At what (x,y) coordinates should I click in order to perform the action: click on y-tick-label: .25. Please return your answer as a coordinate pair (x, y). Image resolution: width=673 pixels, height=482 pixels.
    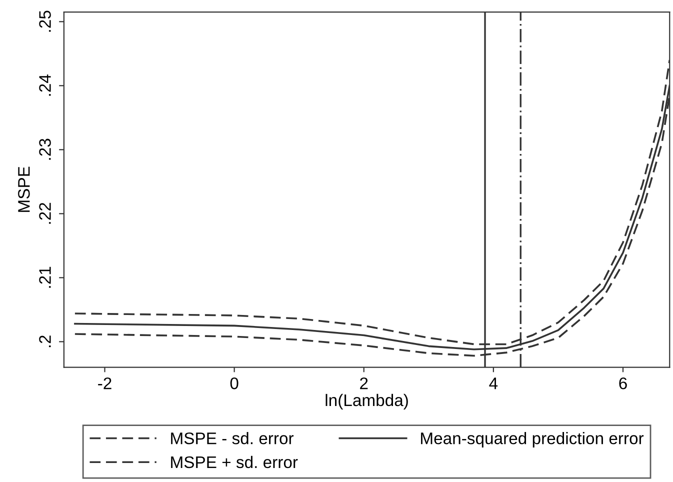
    Looking at the image, I should click on (45, 21).